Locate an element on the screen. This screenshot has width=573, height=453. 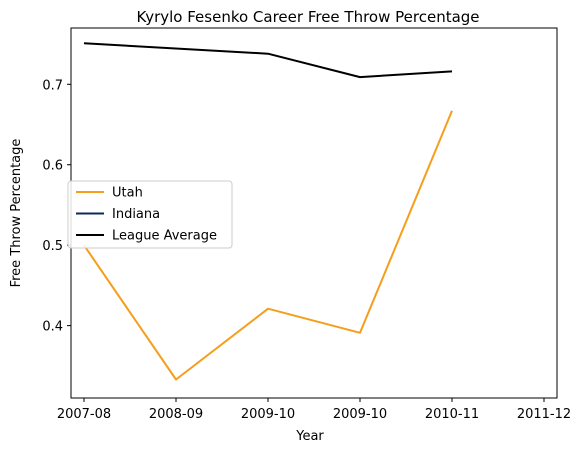
x-axis-label: Year is located at coordinates (309, 436).